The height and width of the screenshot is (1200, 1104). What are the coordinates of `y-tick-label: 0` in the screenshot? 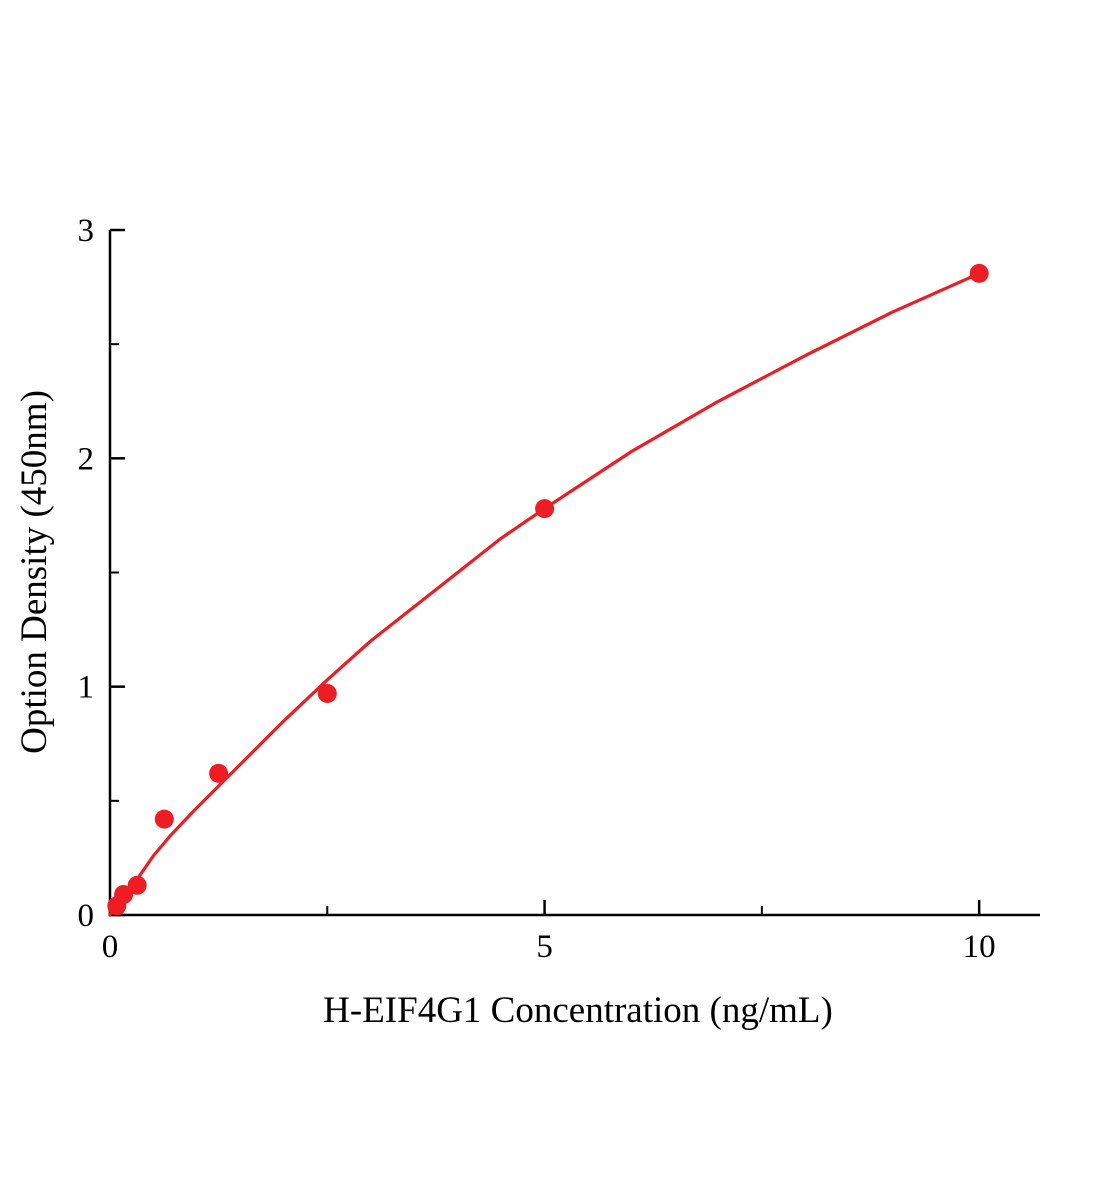 It's located at (86, 916).